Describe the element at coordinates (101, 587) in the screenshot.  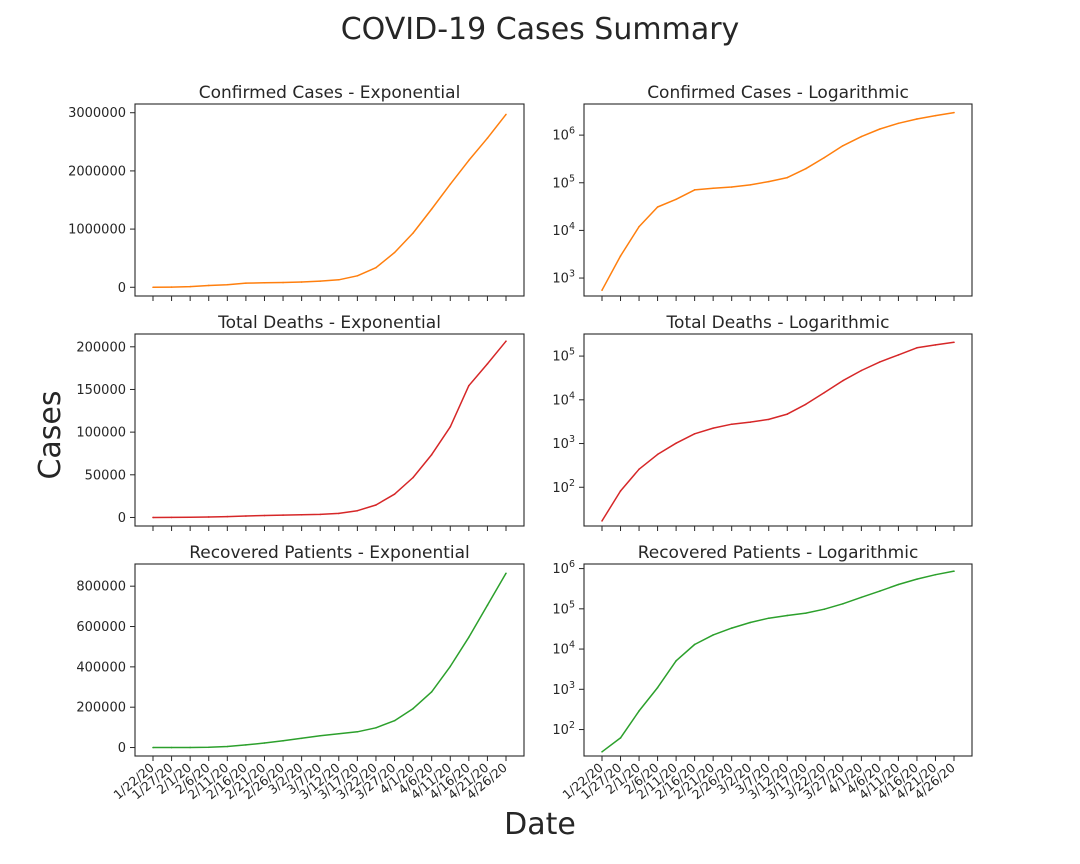
I see `y-tick-label: 800000` at that location.